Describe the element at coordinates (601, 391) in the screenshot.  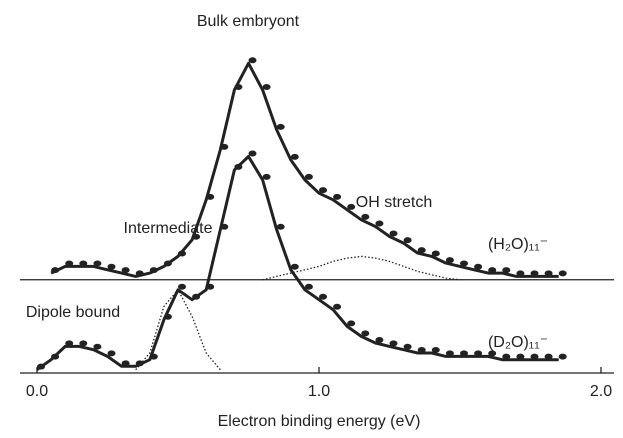
I see `x-tick-label: 2.0` at that location.